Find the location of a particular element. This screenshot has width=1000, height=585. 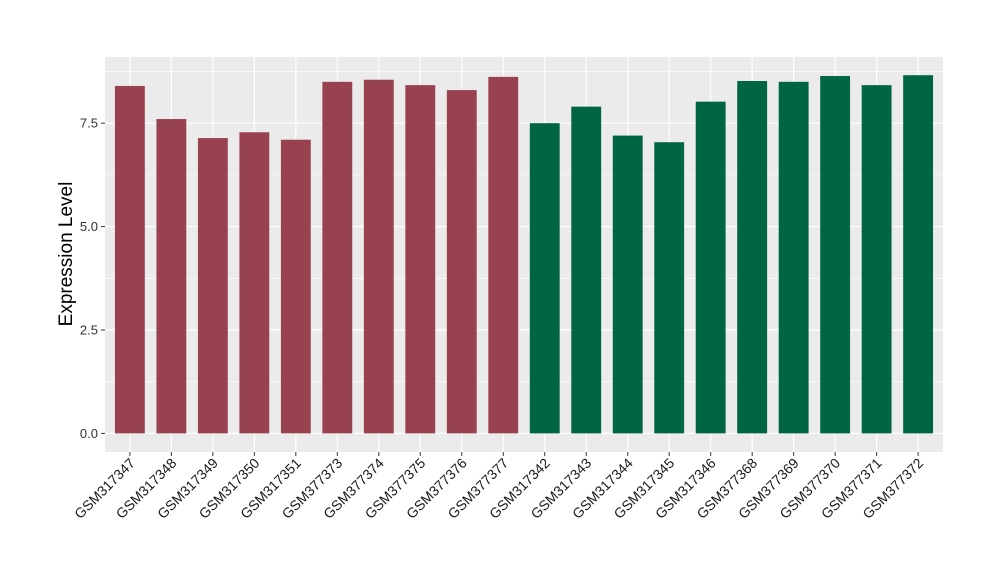

y-tick-label: 0.0 is located at coordinates (89, 433).